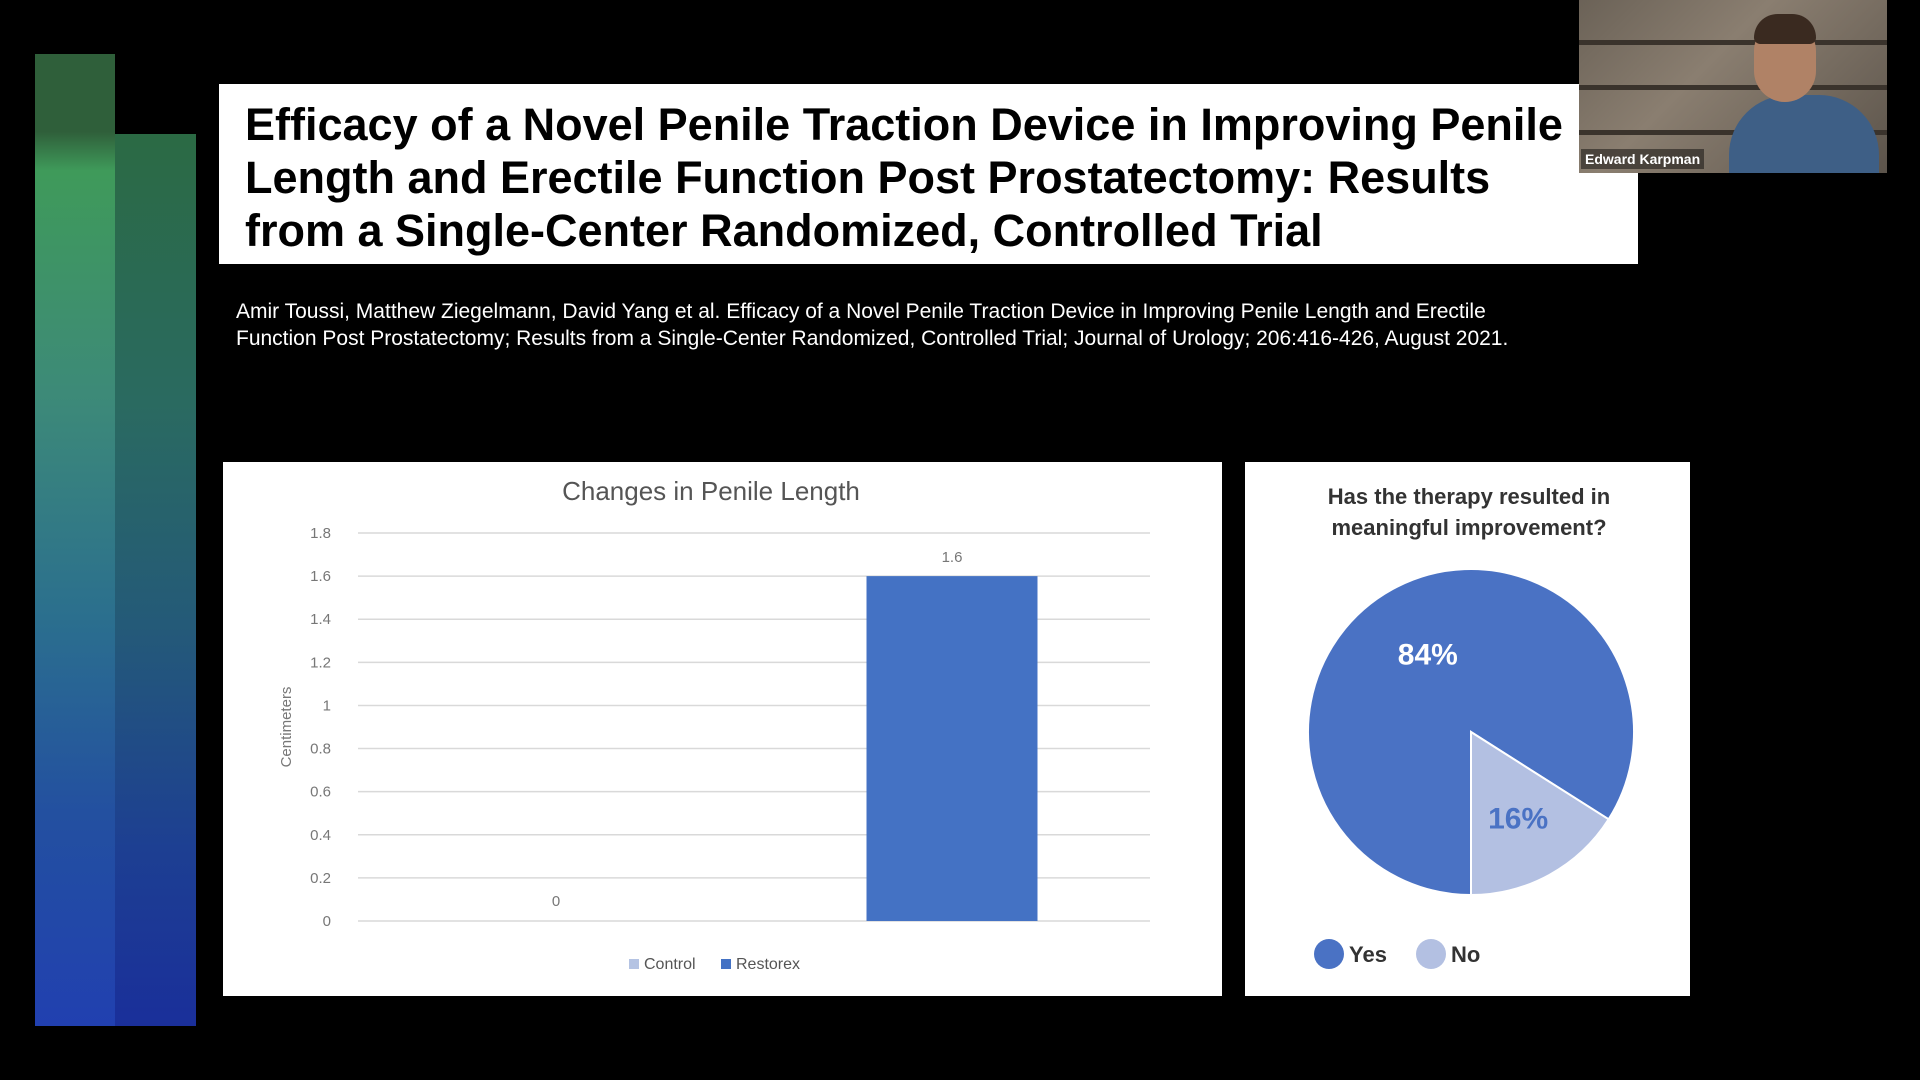 The width and height of the screenshot is (1920, 1080). Describe the element at coordinates (327, 705) in the screenshot. I see `y-tick-label: 1` at that location.